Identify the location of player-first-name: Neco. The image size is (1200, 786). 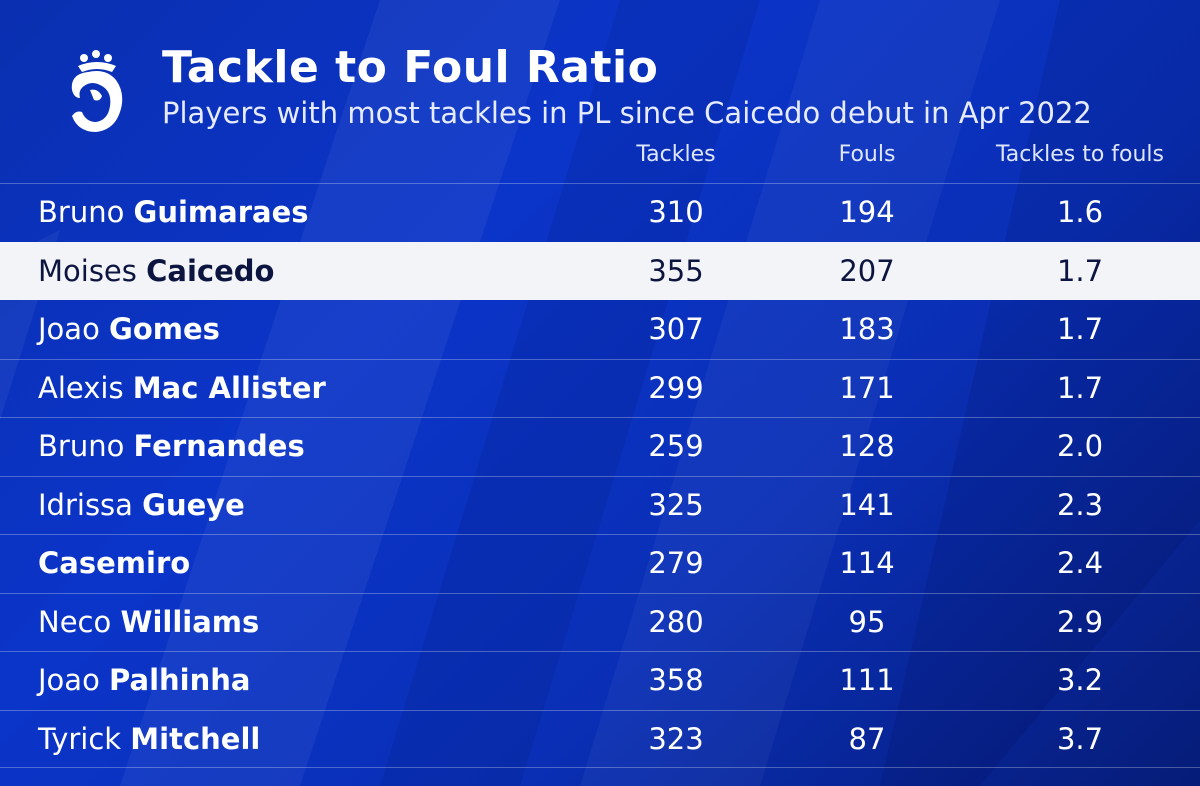
(75, 621).